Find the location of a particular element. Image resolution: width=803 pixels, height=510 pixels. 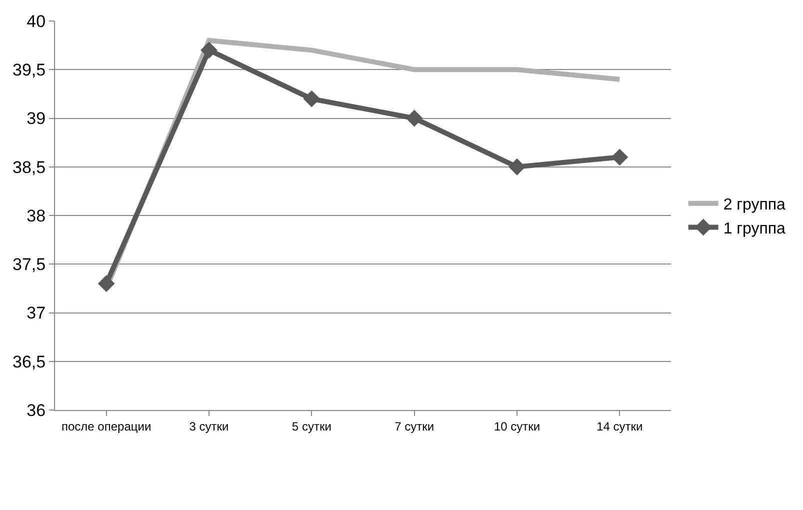

x-tick-label: 14 сутки is located at coordinates (619, 426).